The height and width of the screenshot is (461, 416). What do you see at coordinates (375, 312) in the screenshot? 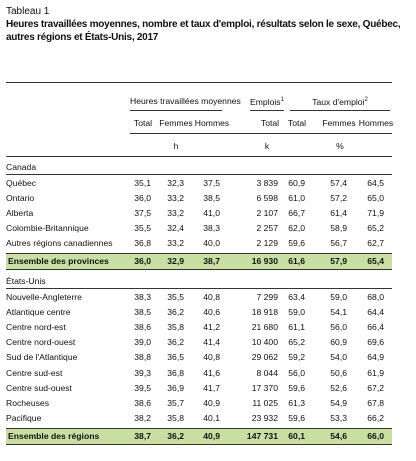
I see `cell: 64,4` at bounding box center [375, 312].